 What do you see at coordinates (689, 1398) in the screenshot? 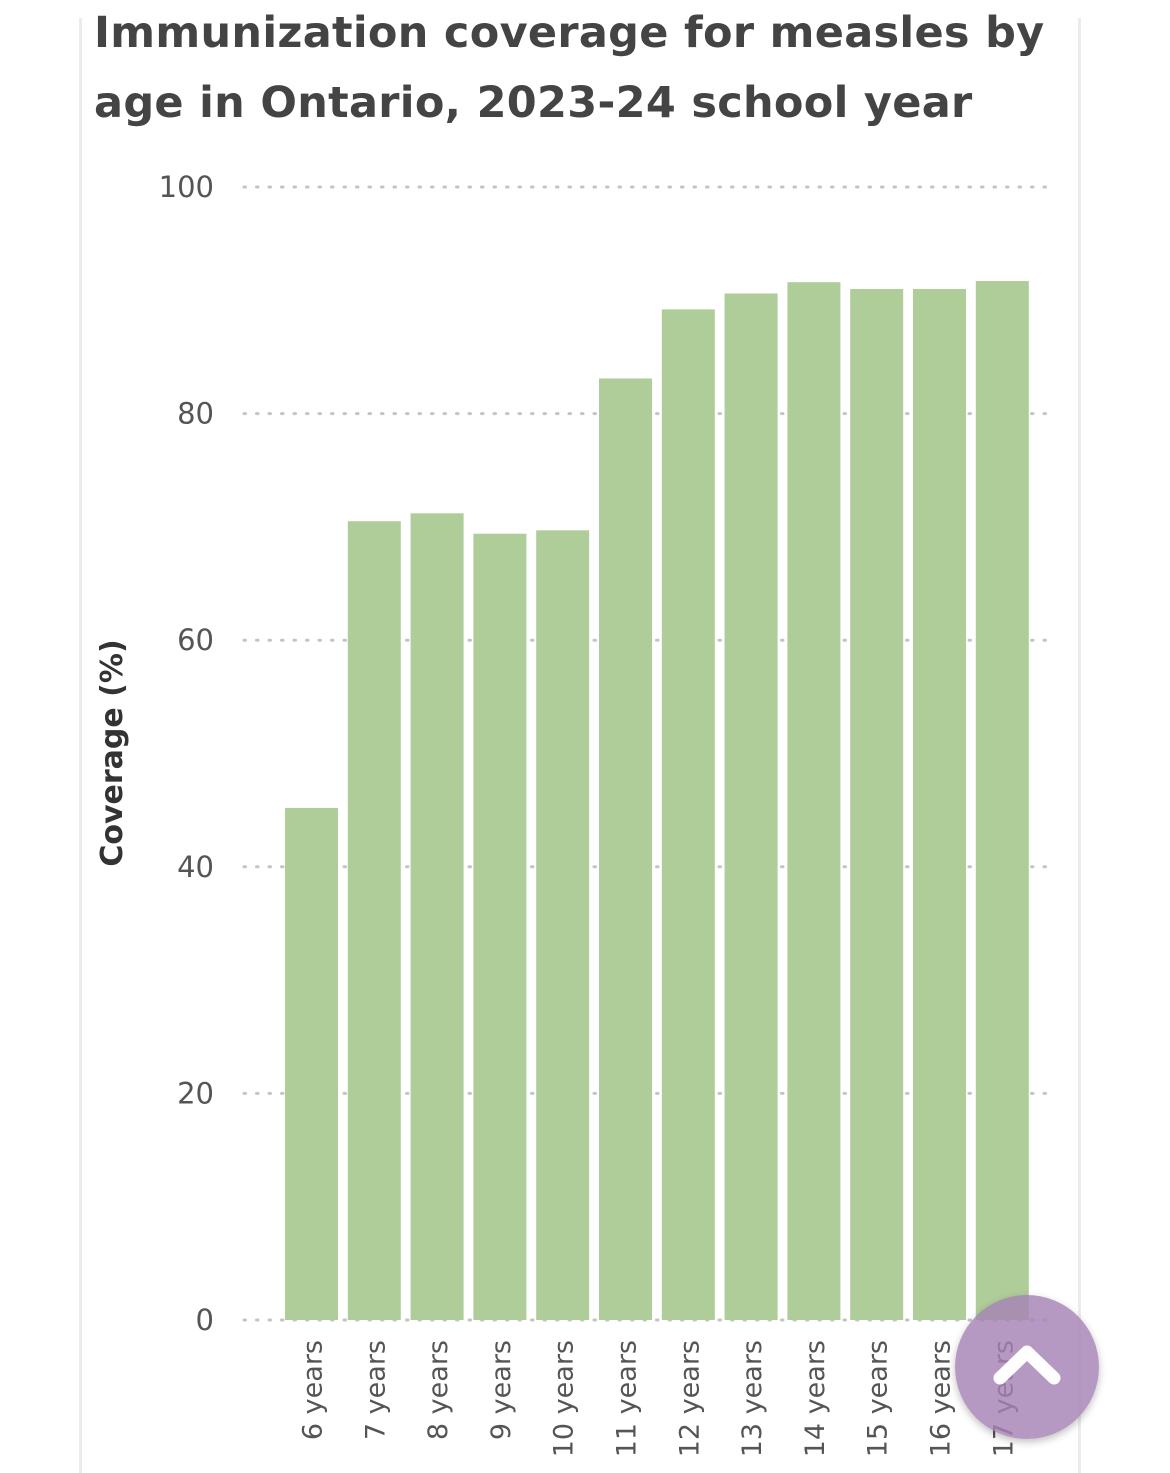
I see `x-tick-label: 12 years` at bounding box center [689, 1398].